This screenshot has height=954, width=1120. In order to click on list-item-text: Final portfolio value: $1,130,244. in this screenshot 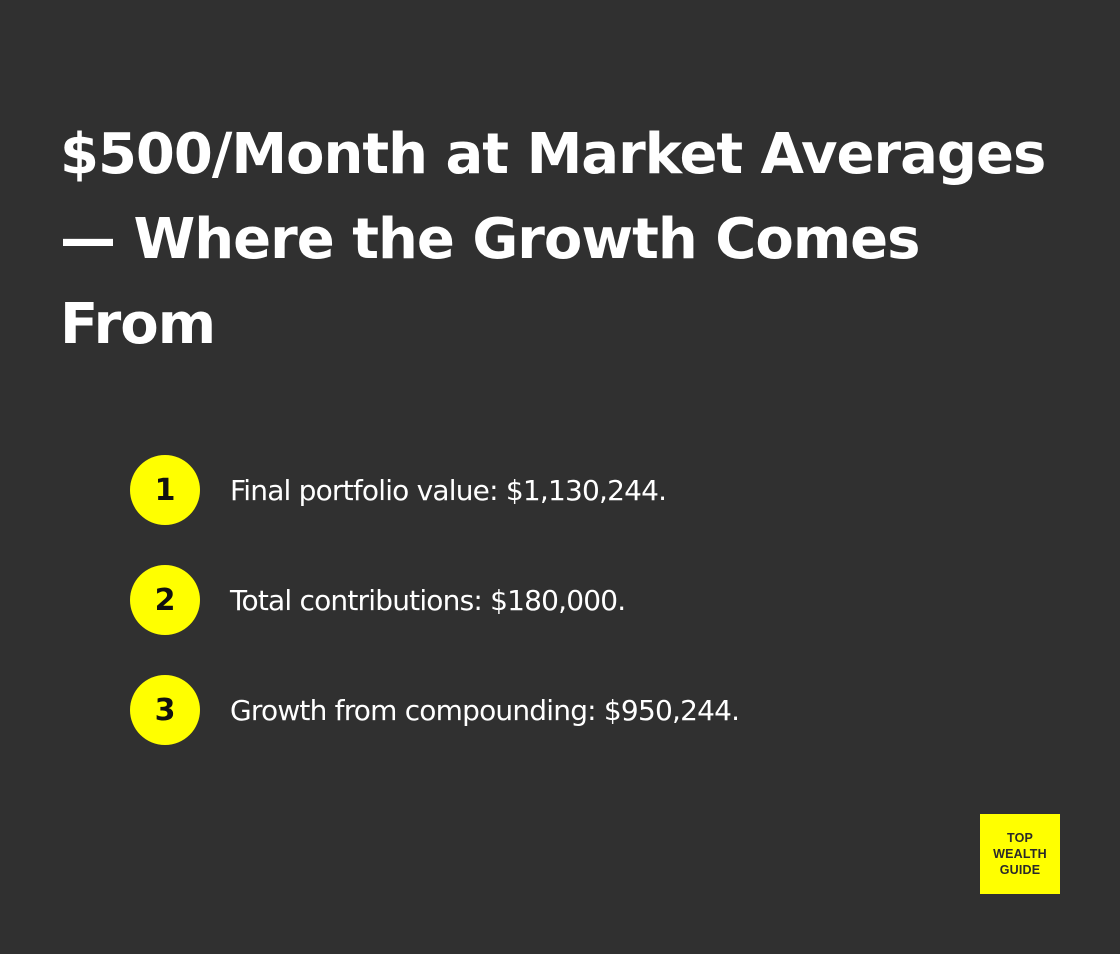, I will do `click(448, 490)`.